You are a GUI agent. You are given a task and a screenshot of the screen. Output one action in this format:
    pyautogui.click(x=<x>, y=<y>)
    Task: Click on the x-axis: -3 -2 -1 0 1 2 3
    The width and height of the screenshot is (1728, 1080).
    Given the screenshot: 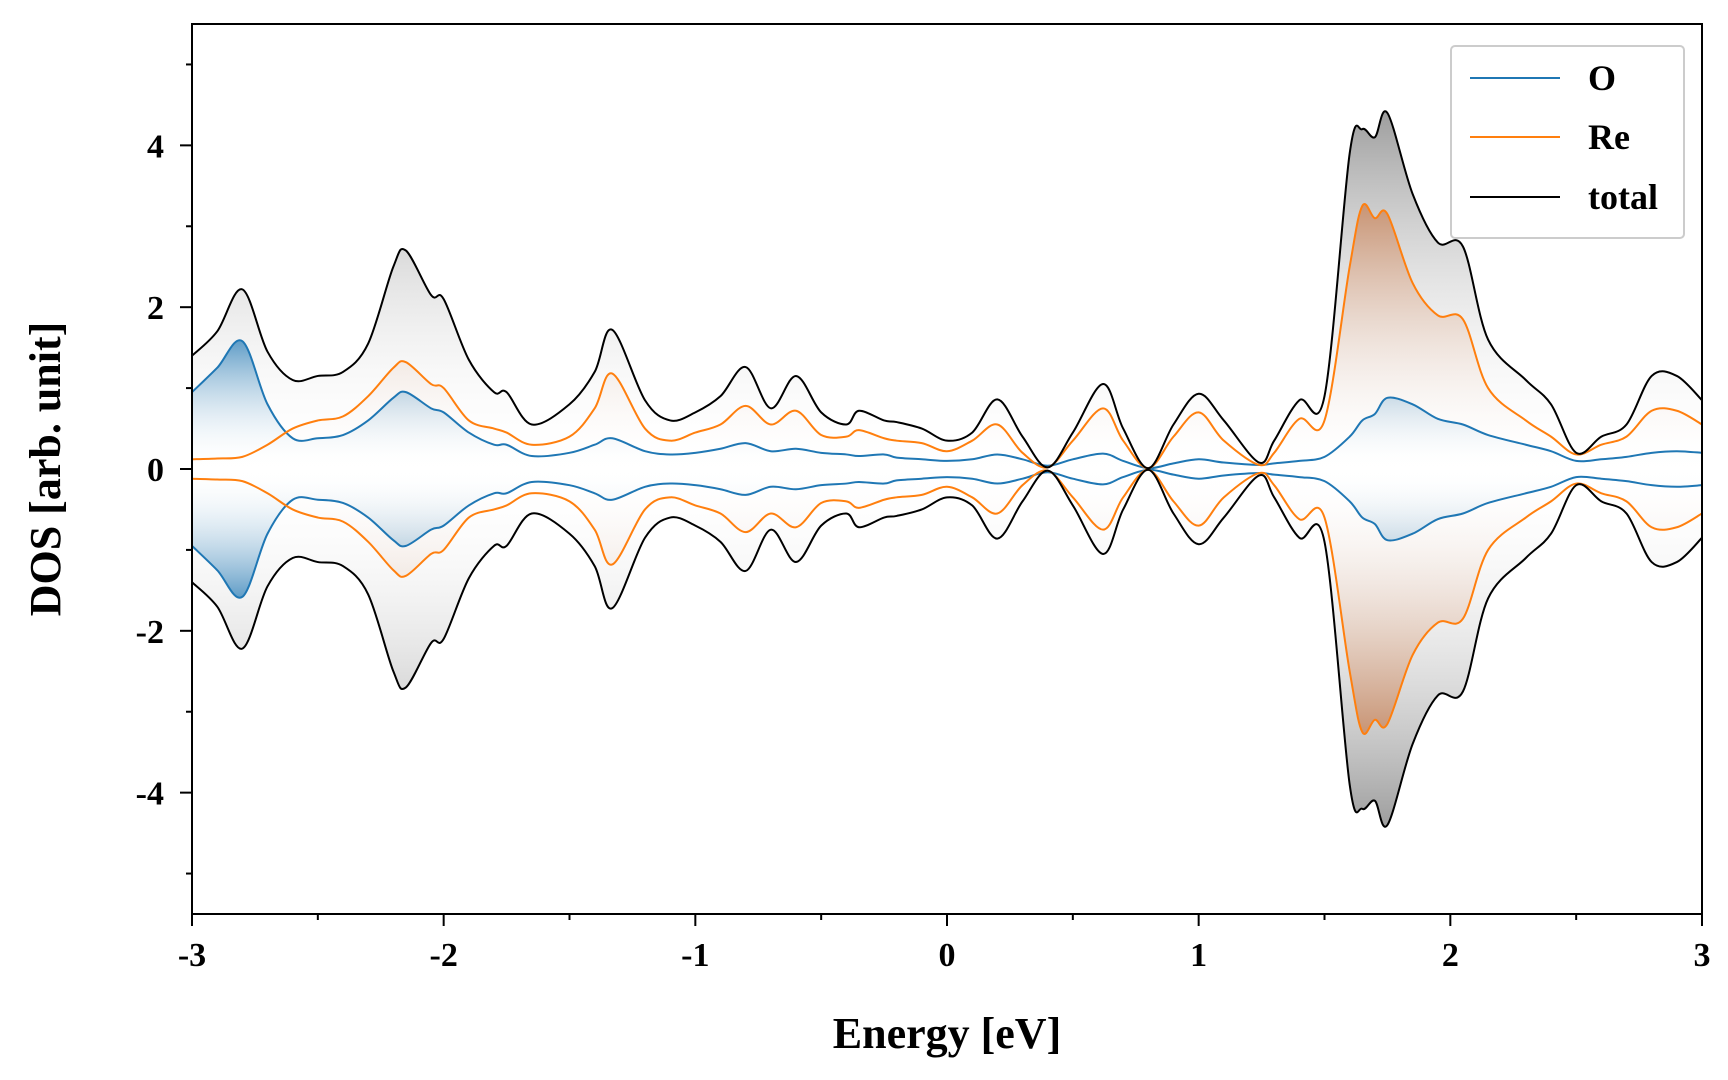 What is the action you would take?
    pyautogui.click(x=944, y=944)
    